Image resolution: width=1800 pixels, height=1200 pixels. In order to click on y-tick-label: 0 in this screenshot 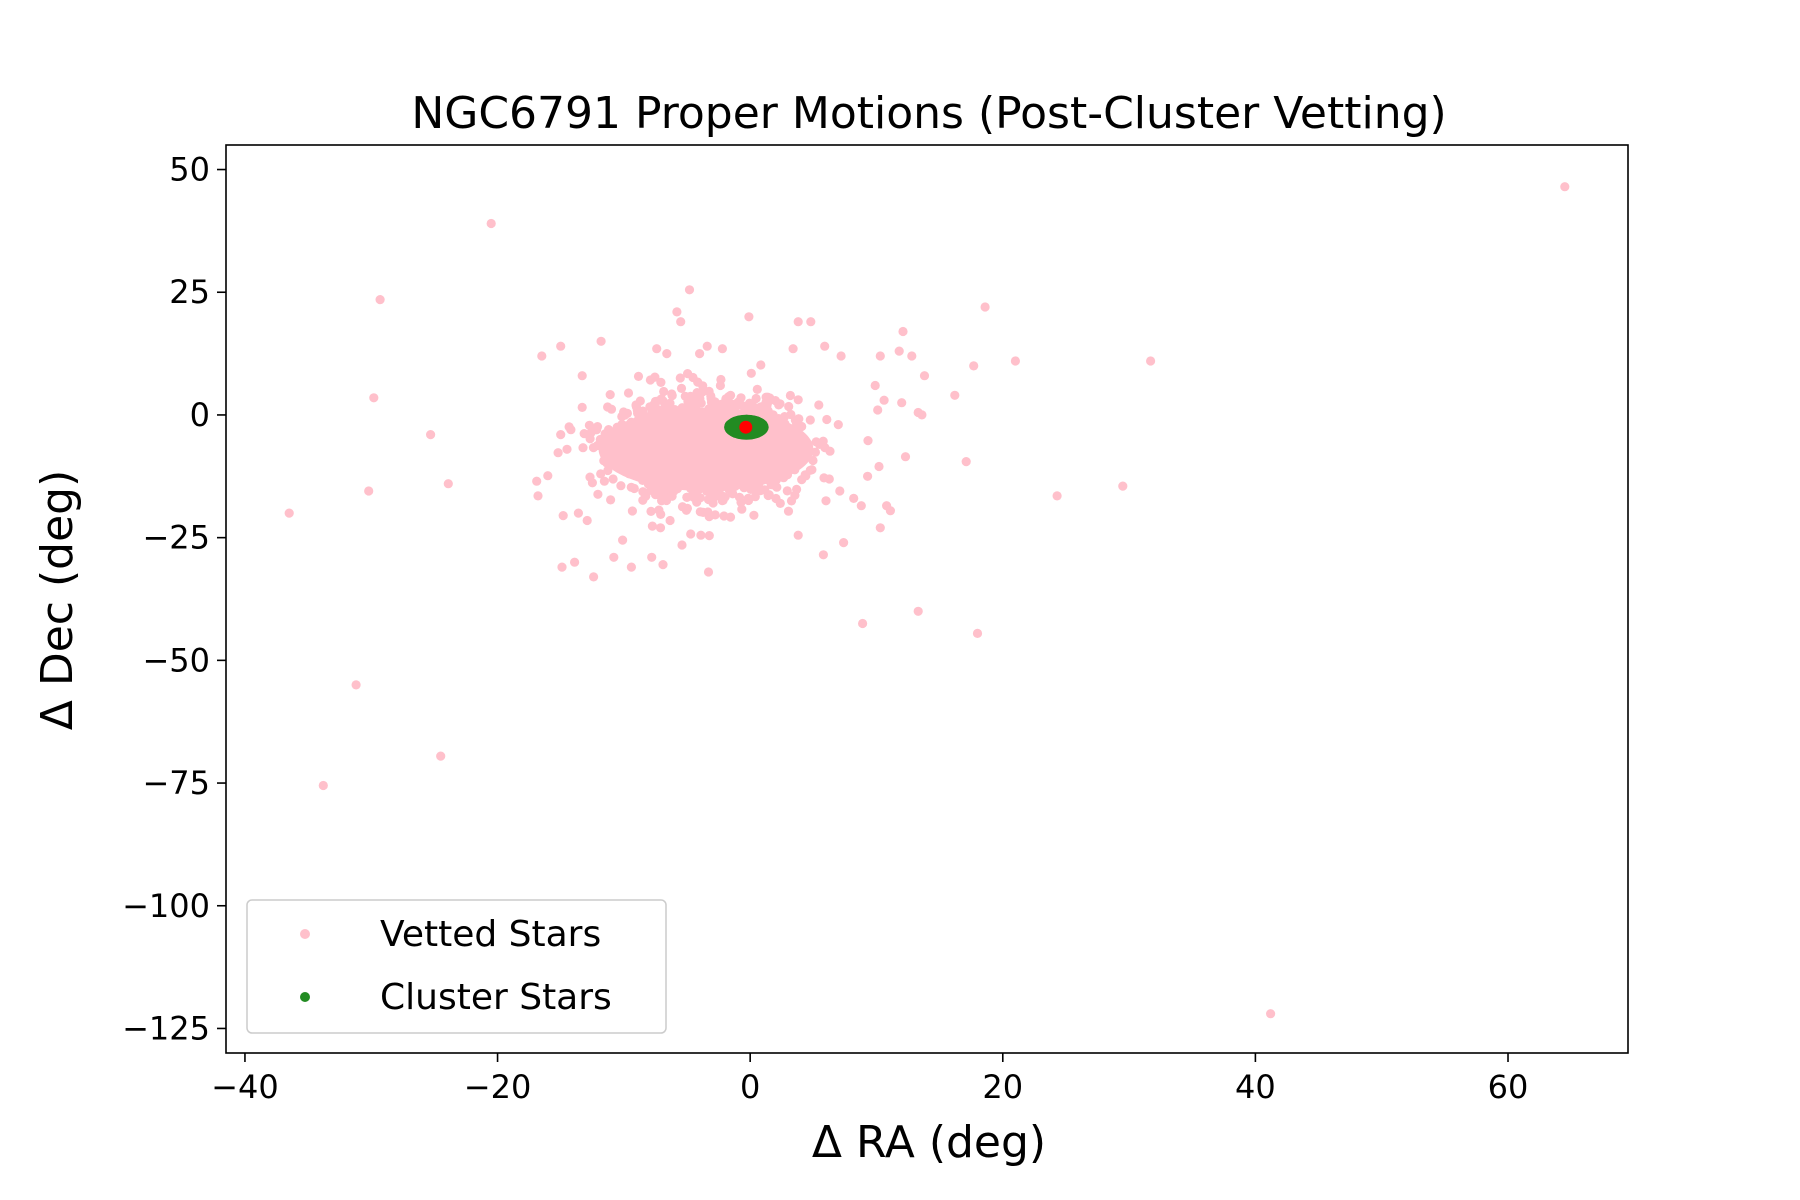, I will do `click(200, 415)`.